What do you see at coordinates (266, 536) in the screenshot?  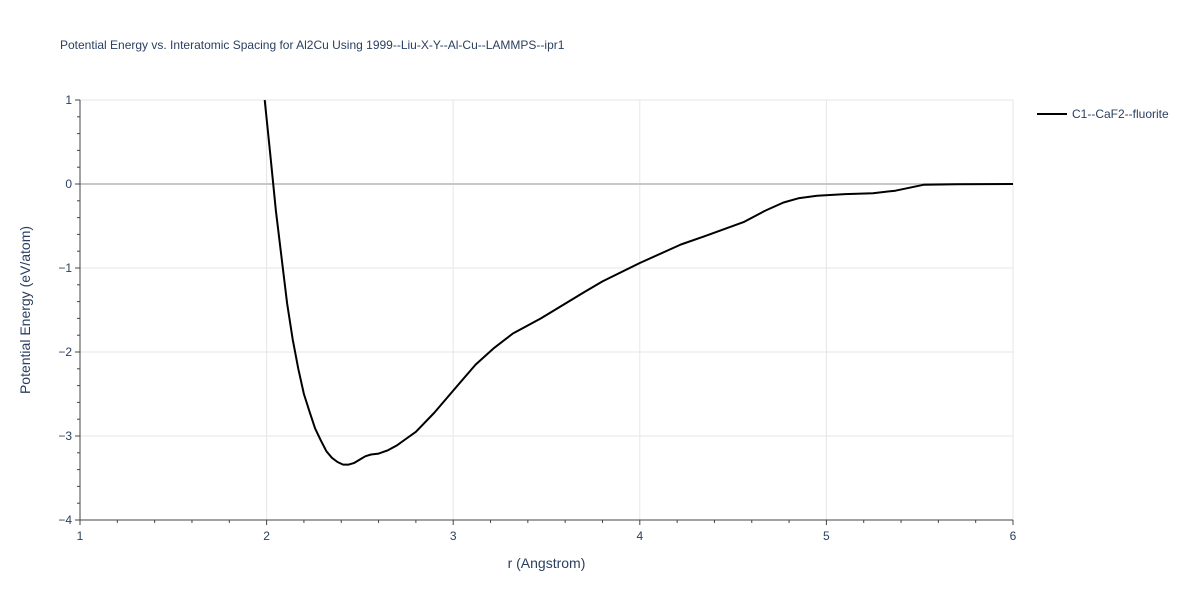 I see `x-tick-label: 2` at bounding box center [266, 536].